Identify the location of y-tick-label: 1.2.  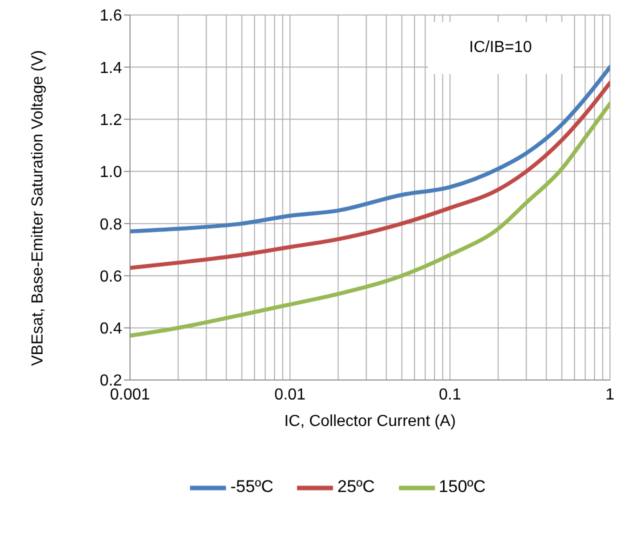
(111, 120).